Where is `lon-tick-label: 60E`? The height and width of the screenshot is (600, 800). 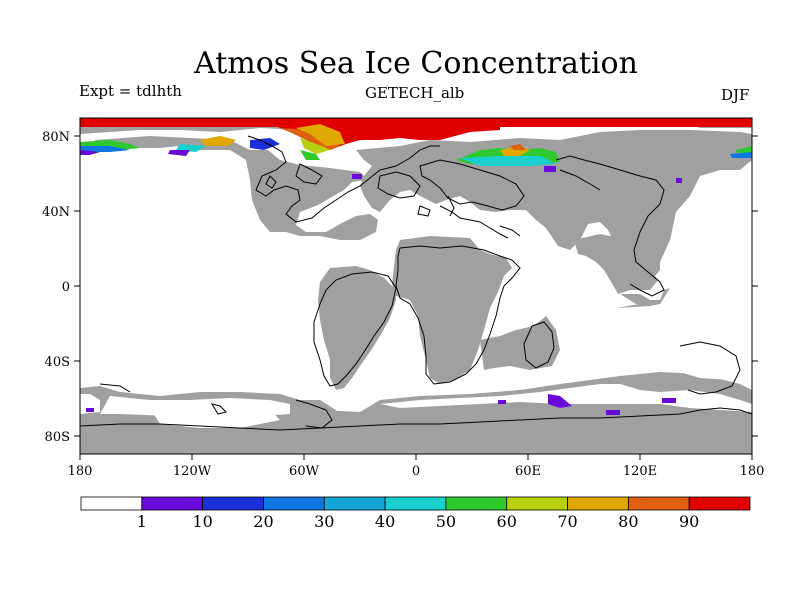
lon-tick-label: 60E is located at coordinates (528, 471).